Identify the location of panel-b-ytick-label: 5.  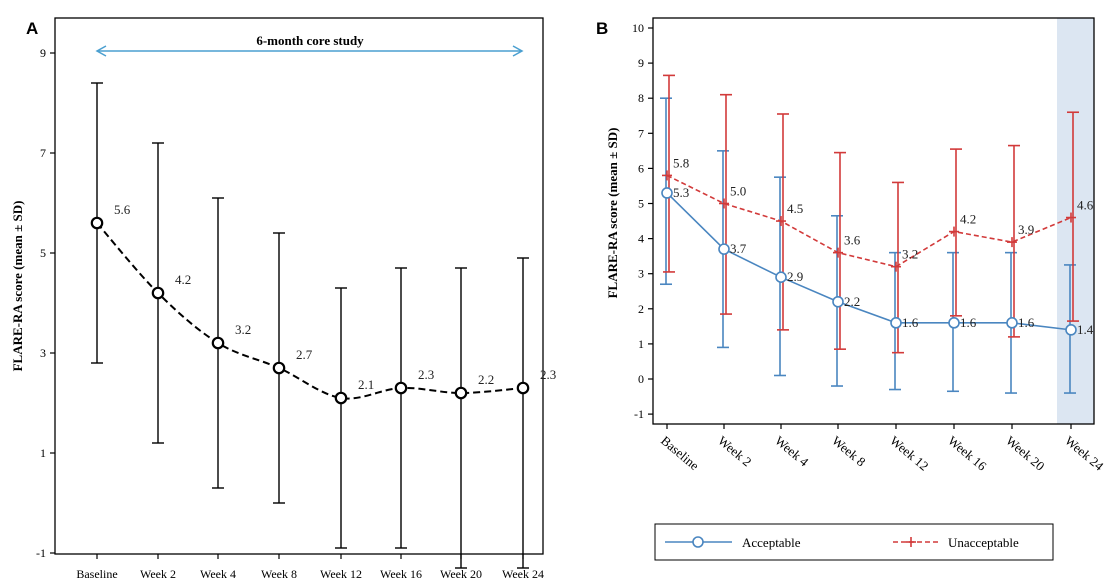
(641, 204).